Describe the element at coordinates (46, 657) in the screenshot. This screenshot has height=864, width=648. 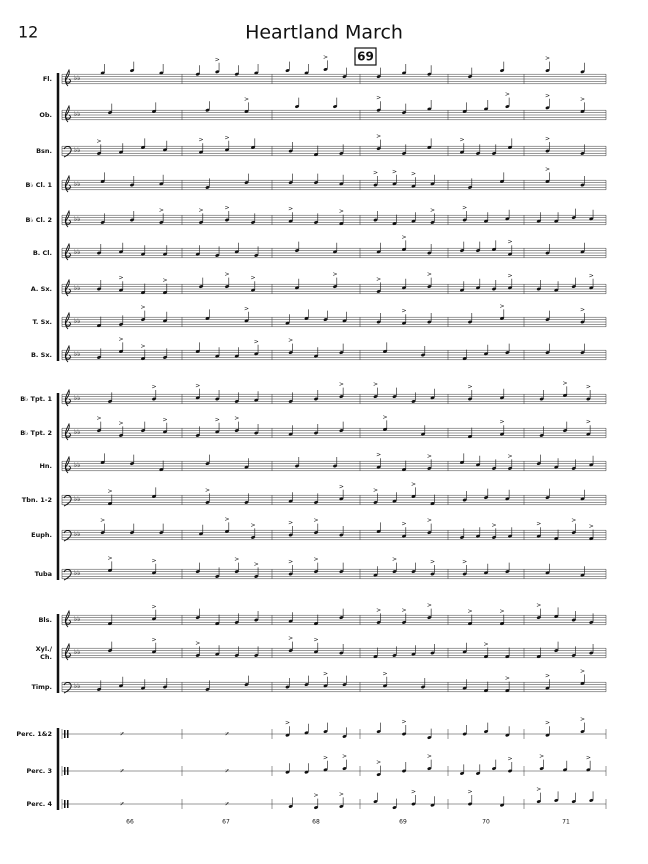
I see `instrument-label: Ch.` at that location.